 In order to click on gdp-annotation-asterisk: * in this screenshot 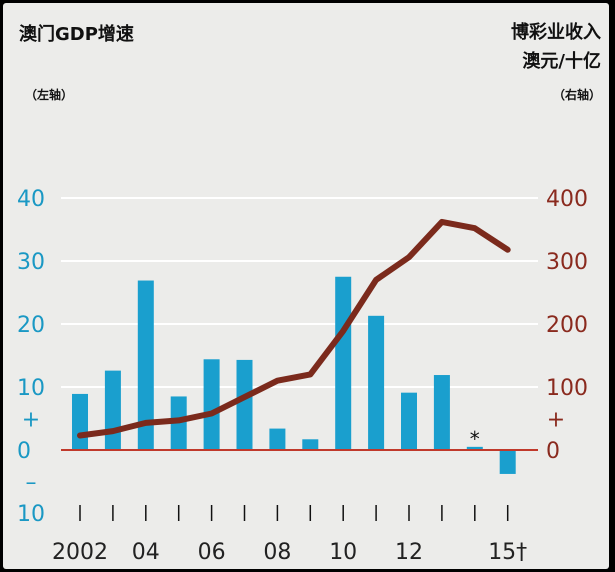, I will do `click(475, 439)`.